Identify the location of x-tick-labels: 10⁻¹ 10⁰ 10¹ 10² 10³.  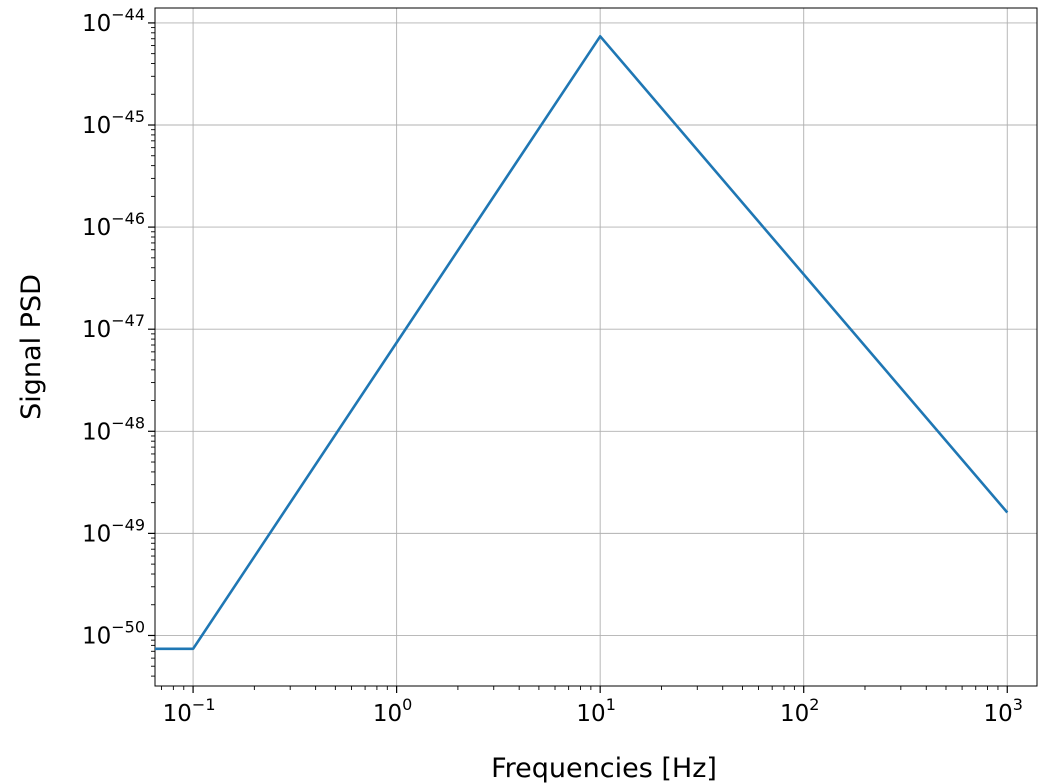
(593, 711).